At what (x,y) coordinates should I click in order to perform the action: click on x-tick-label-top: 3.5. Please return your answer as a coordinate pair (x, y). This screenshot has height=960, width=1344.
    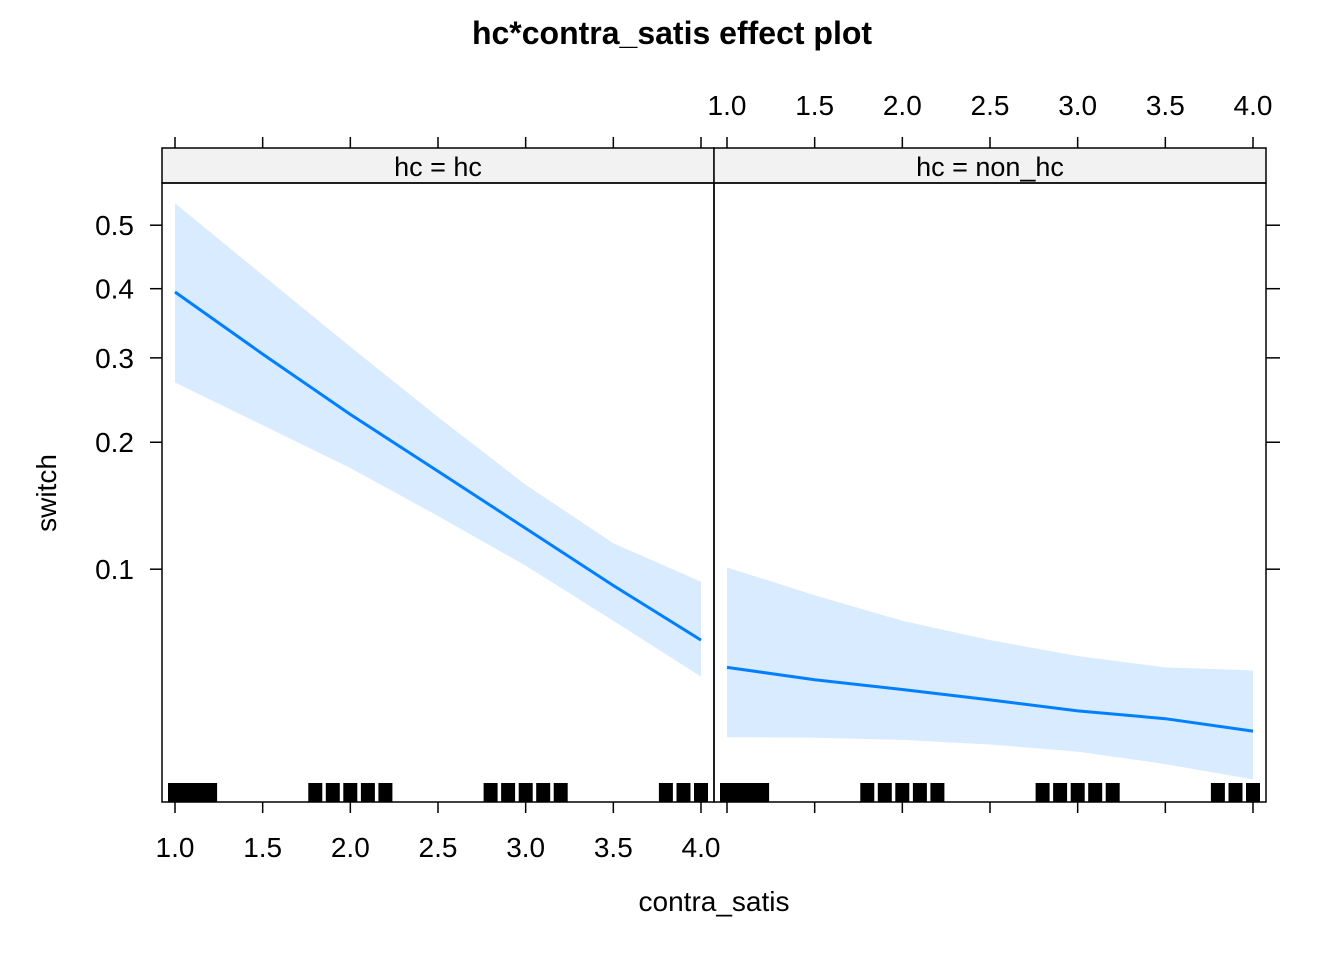
    Looking at the image, I should click on (1165, 105).